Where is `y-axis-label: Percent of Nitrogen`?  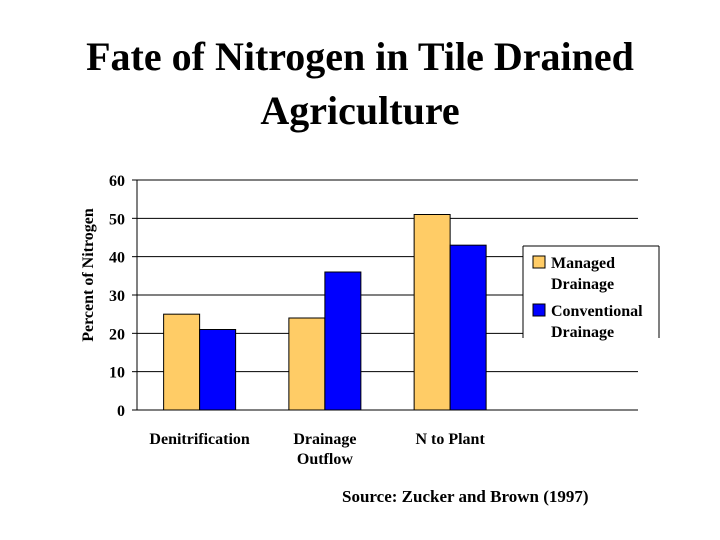
y-axis-label: Percent of Nitrogen is located at coordinates (88, 275).